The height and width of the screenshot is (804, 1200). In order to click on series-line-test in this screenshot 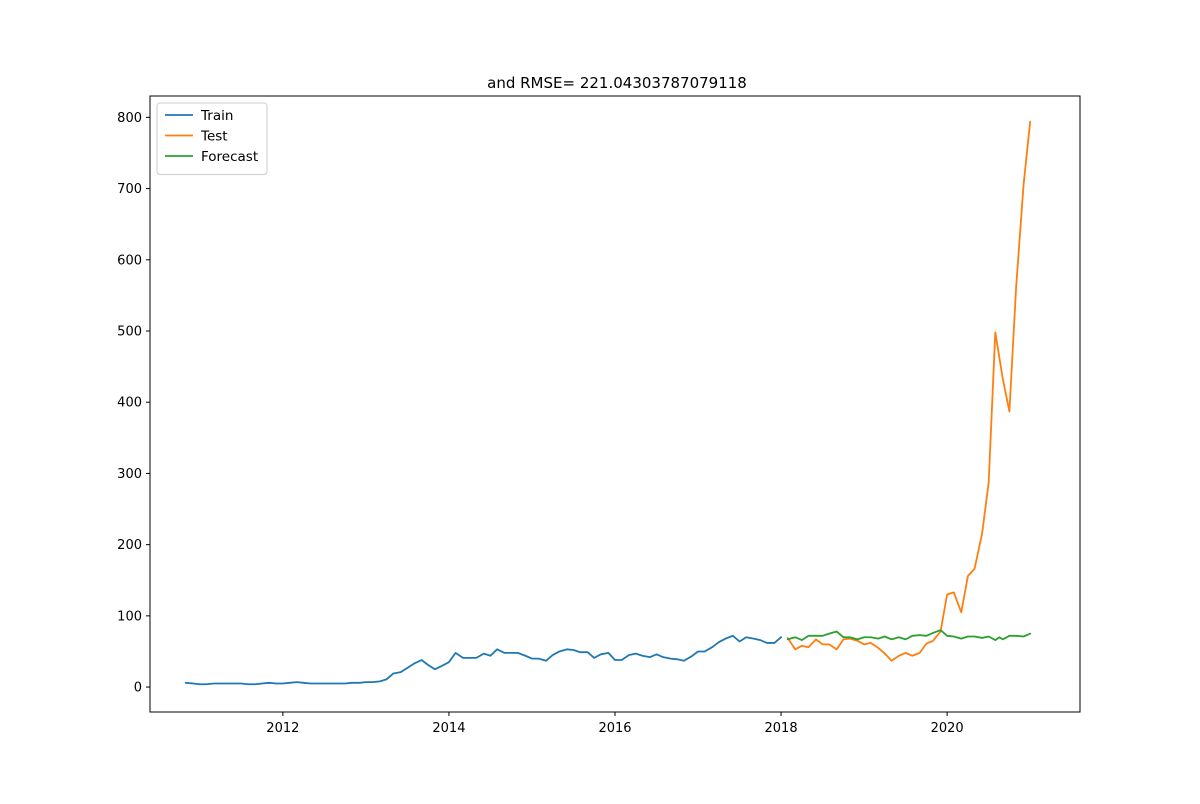, I will do `click(909, 391)`.